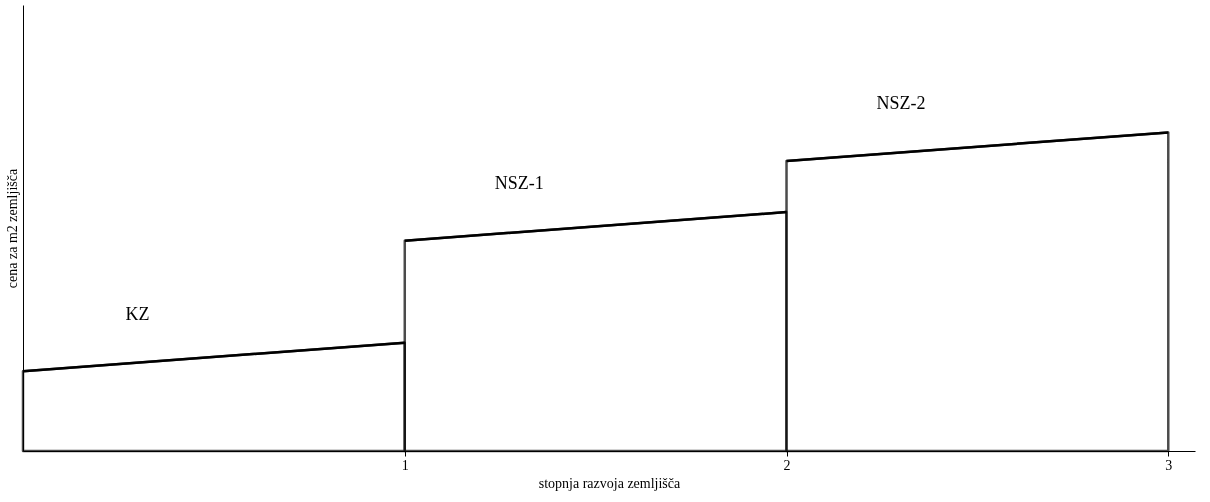 The width and height of the screenshot is (1210, 502). I want to click on text: NSZ-2, so click(901, 103).